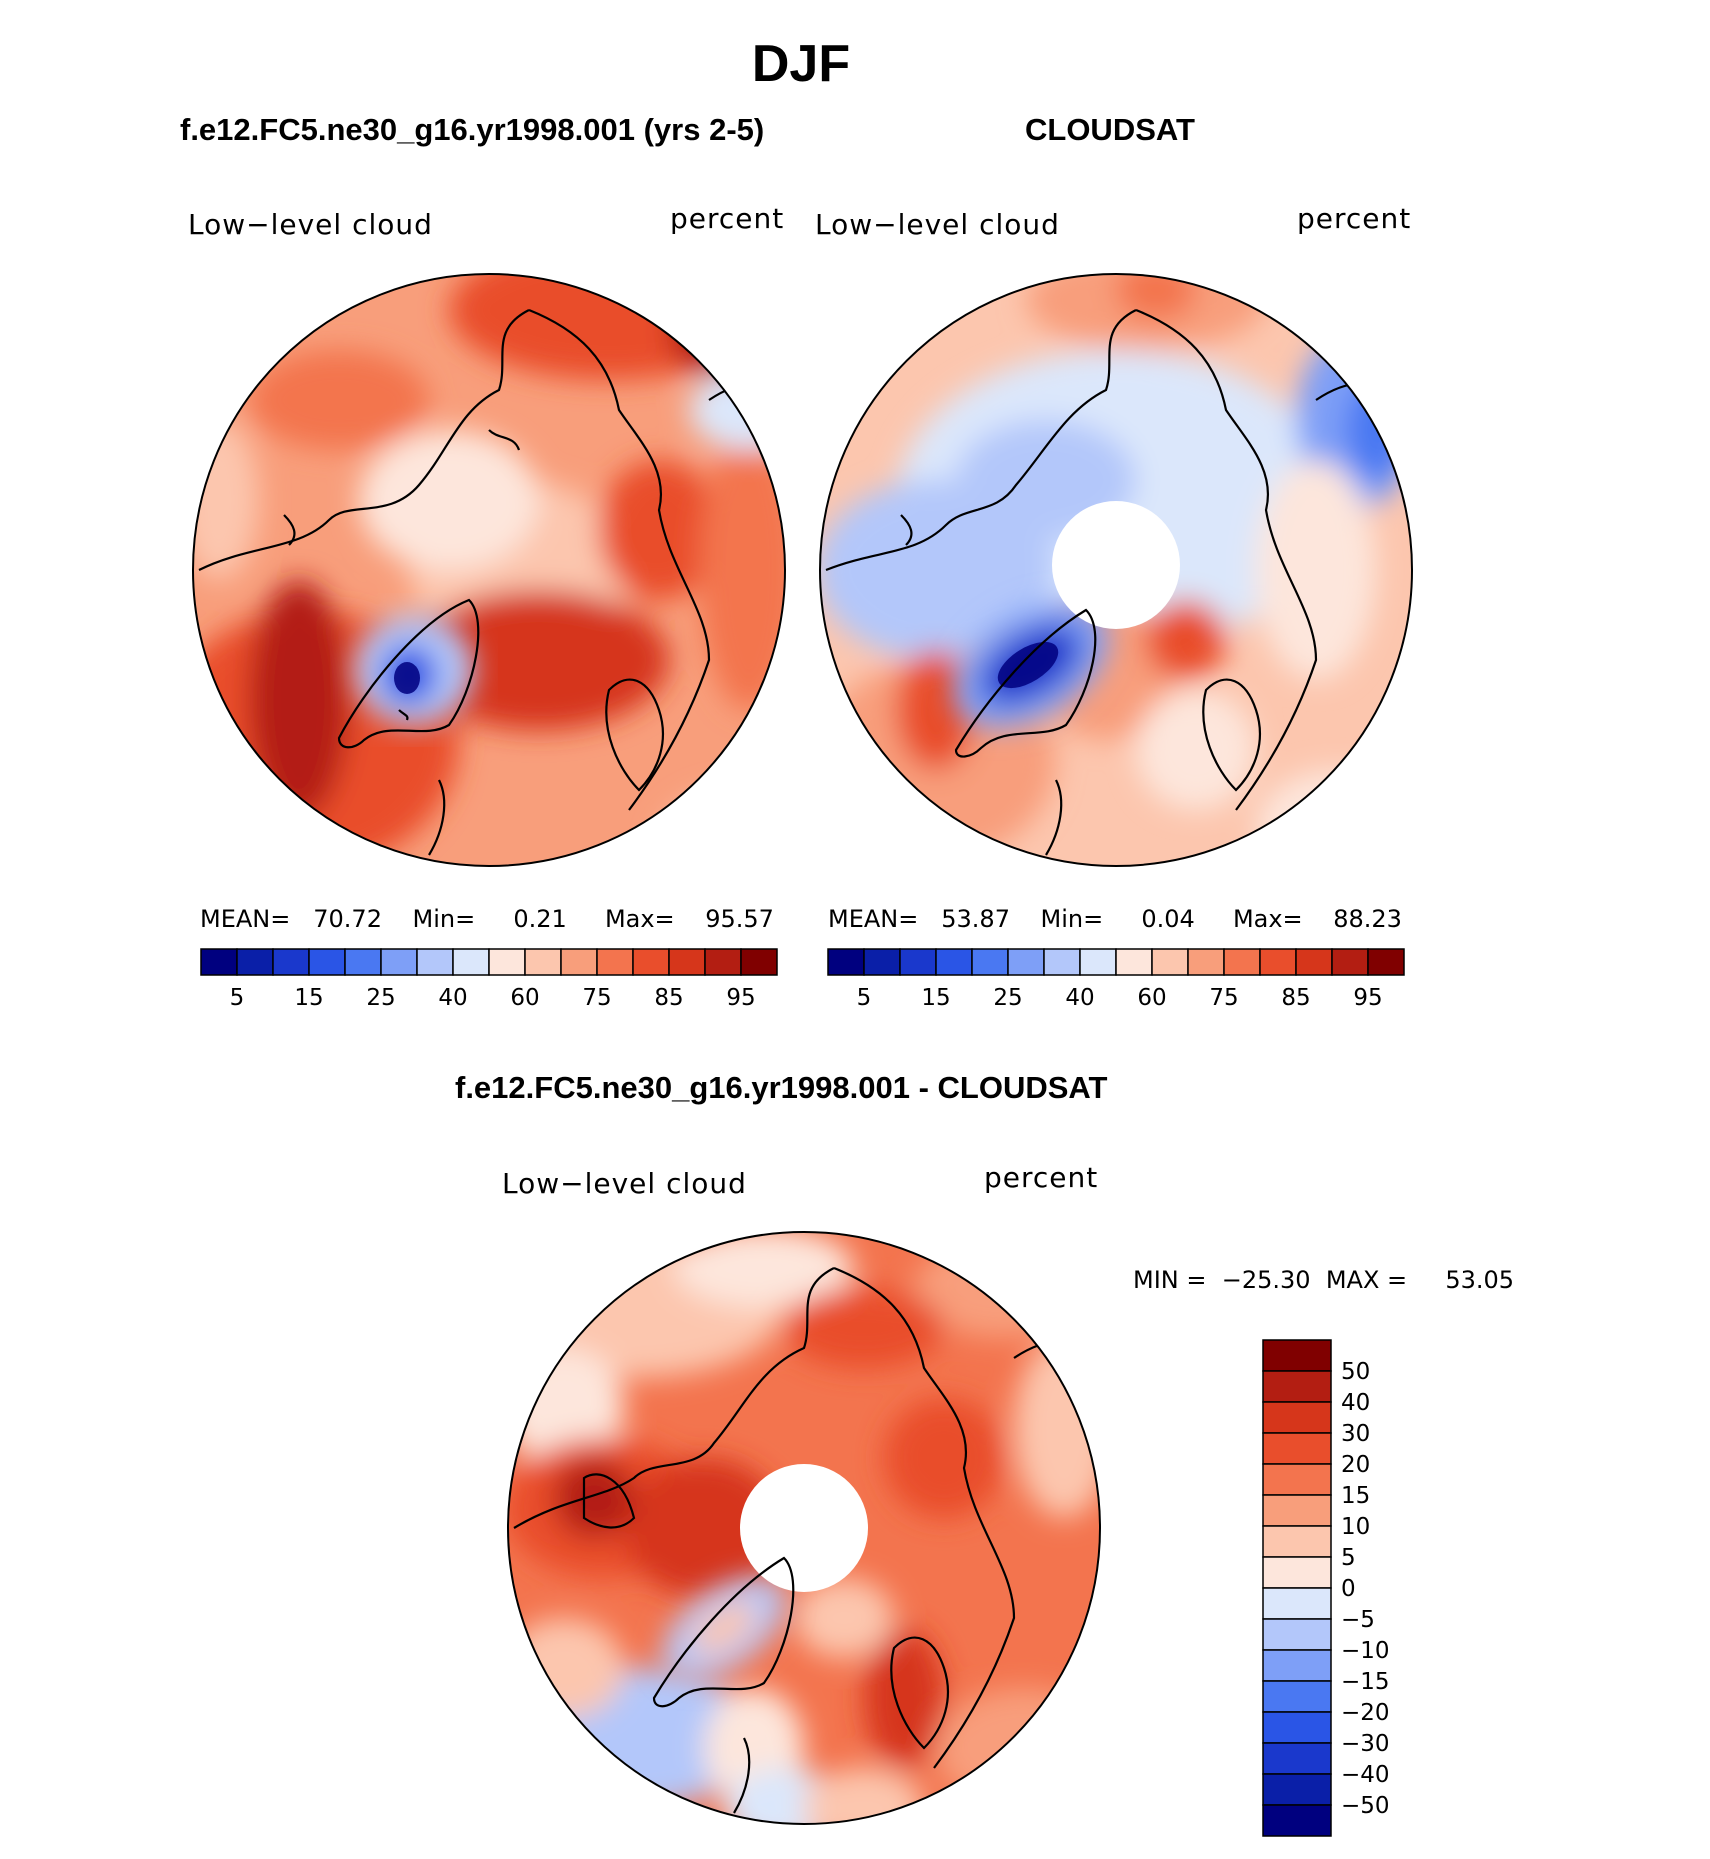 This screenshot has height=1859, width=1710. Describe the element at coordinates (1168, 919) in the screenshot. I see `obs-min-value: 0.04` at that location.